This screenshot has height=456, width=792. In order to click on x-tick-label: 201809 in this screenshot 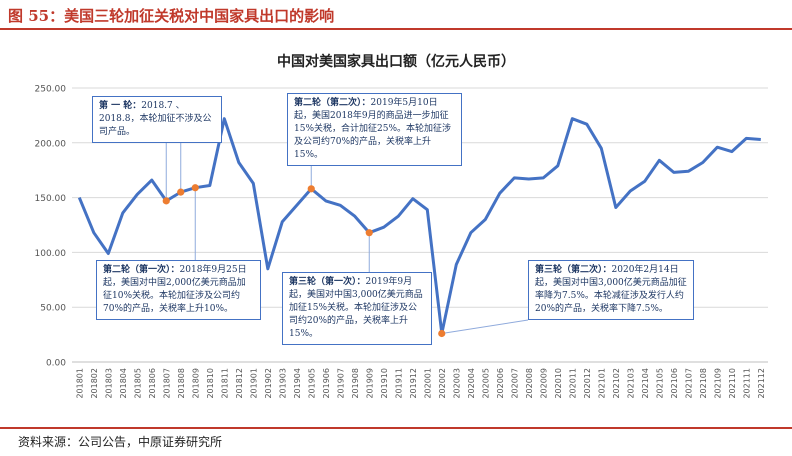, I will do `click(195, 383)`.